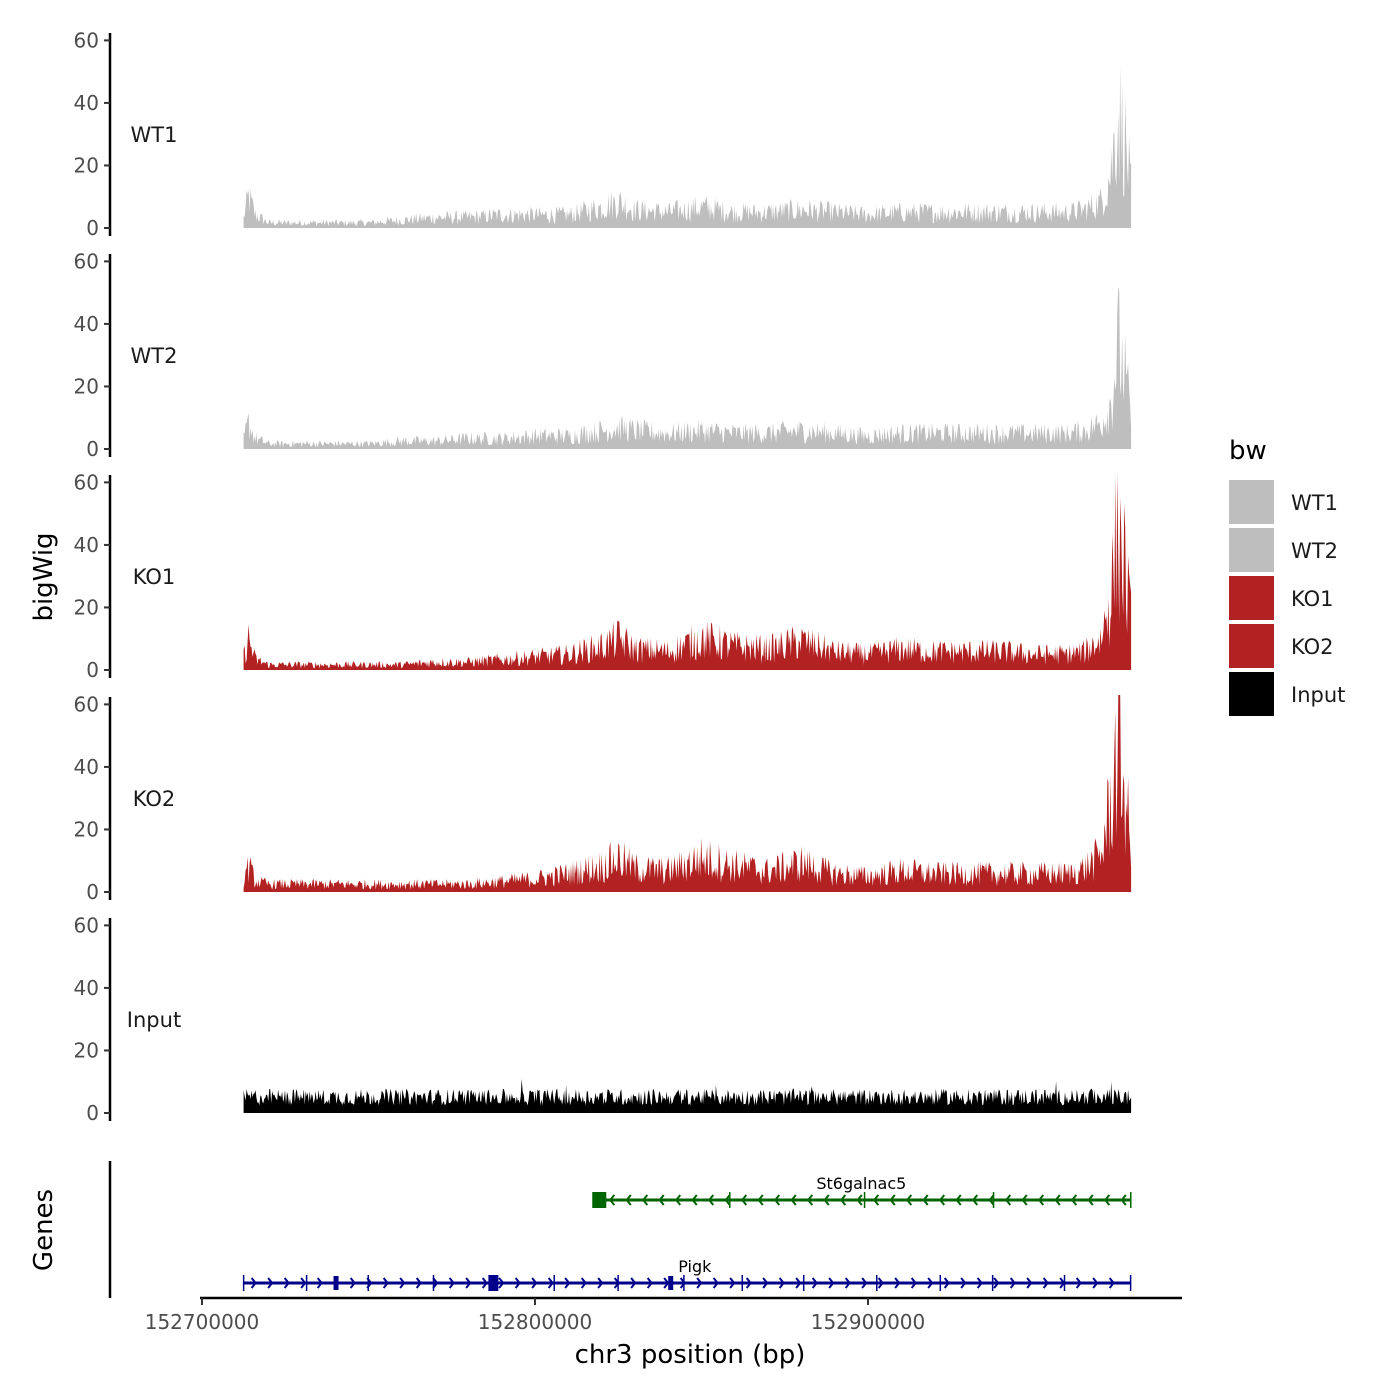 The image size is (1400, 1400). What do you see at coordinates (1251, 502) in the screenshot?
I see `legend-key-wt1` at bounding box center [1251, 502].